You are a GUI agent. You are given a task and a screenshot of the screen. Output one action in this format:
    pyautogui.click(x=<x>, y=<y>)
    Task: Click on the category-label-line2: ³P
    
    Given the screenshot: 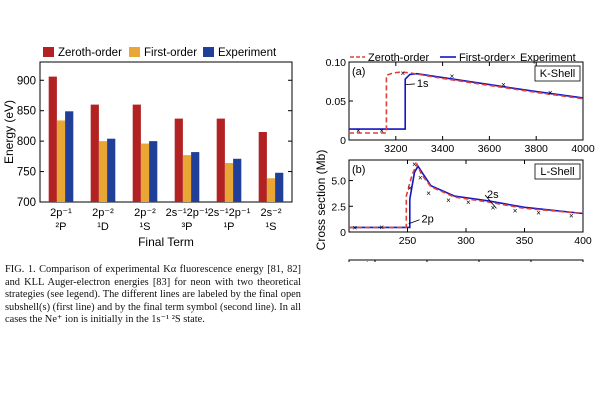 What is the action you would take?
    pyautogui.click(x=187, y=227)
    